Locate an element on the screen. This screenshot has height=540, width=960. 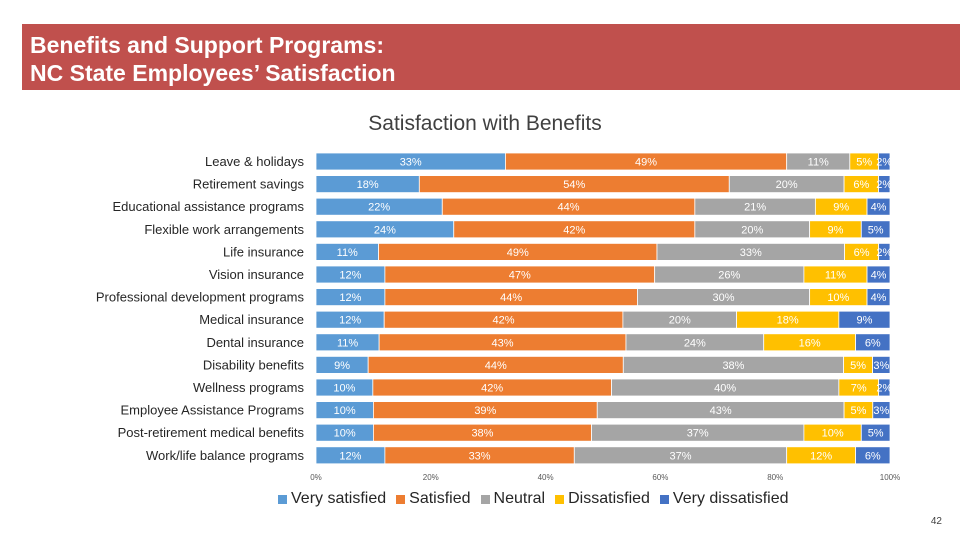
category-label-flexible-work-arrangements: Flexible work arrangements is located at coordinates (224, 229).